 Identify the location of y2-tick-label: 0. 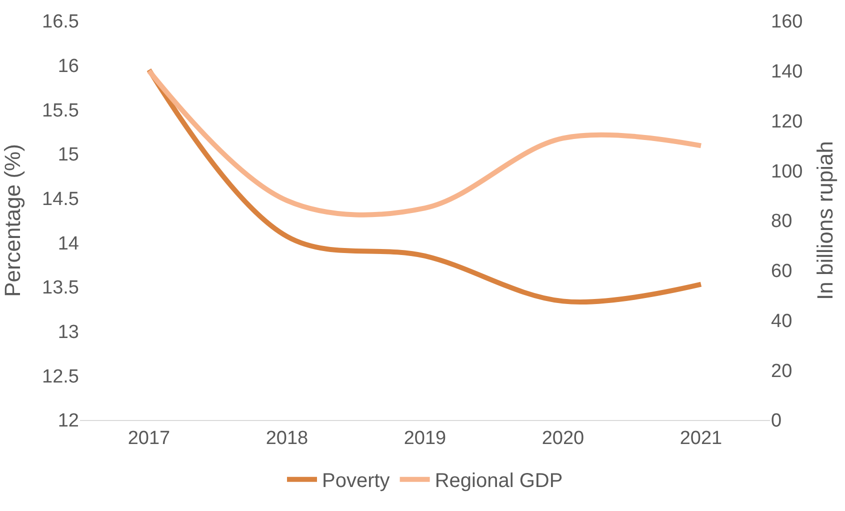
(776, 421).